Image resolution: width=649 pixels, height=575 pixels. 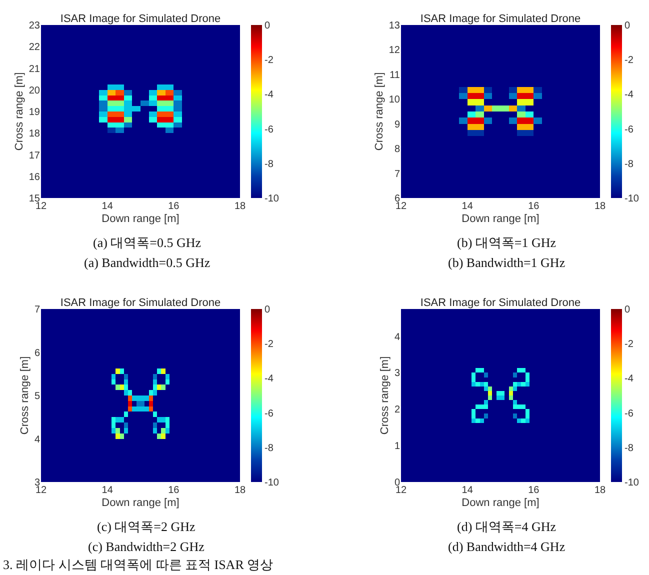 I want to click on y-tick-label: 12, so click(x=394, y=50).